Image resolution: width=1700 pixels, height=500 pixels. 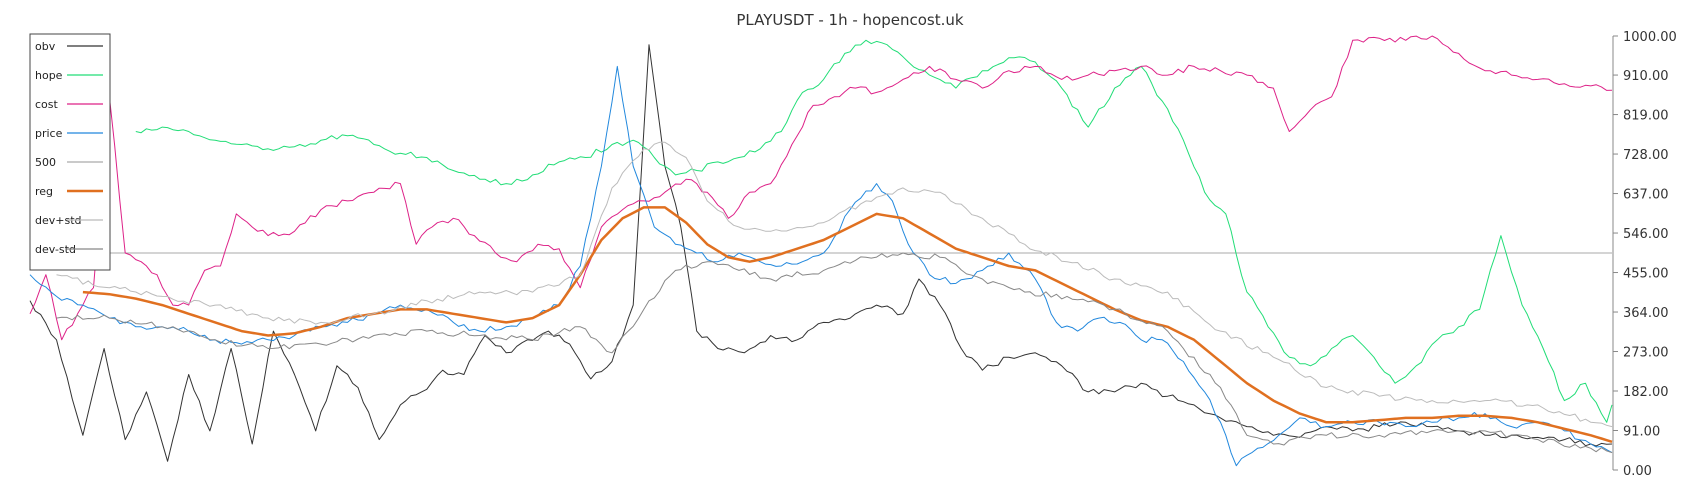 I want to click on legend: obv hope cost price 500 reg dev+std dev-std, so click(x=70, y=152).